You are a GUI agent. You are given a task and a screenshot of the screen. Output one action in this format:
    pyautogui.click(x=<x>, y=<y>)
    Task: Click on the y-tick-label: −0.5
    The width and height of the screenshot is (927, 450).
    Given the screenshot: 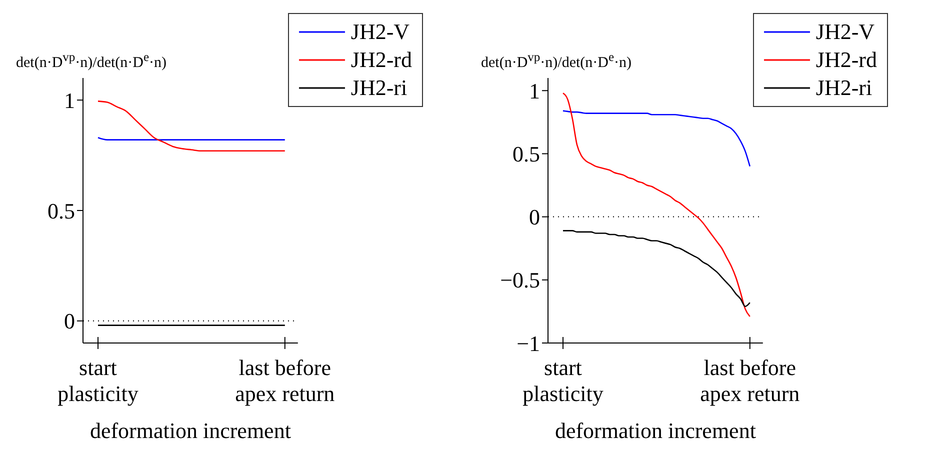 What is the action you would take?
    pyautogui.click(x=520, y=280)
    